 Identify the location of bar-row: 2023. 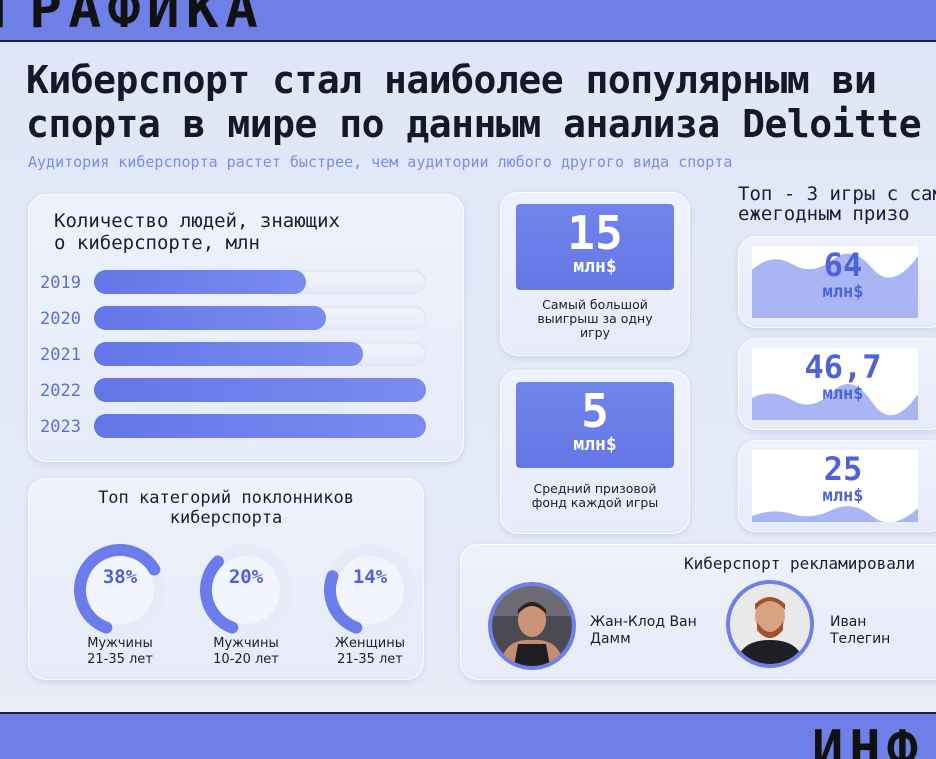
(240, 427).